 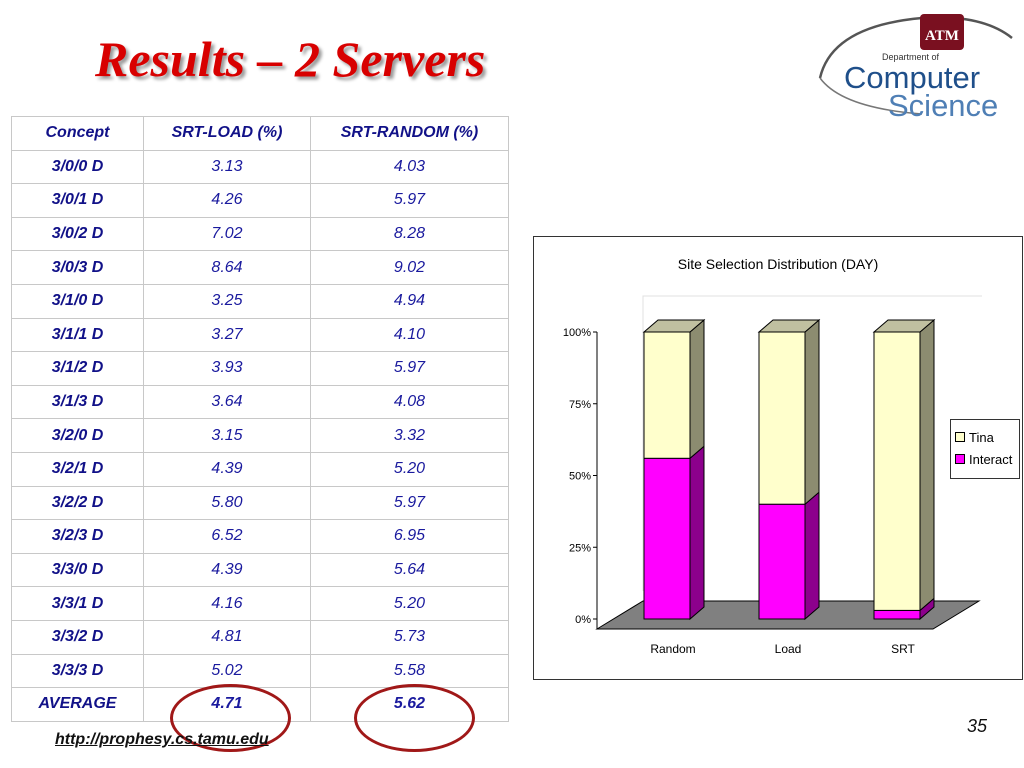 I want to click on table-row: 3/1/2 D 3.93 5.97, so click(x=260, y=368).